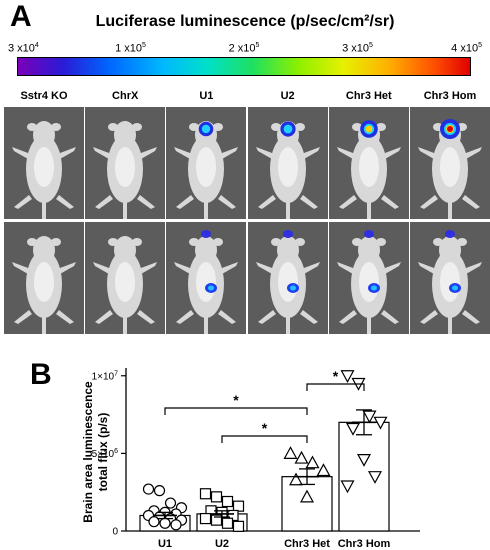 The image size is (490, 550). What do you see at coordinates (466, 48) in the screenshot?
I see `colorbar-tick-label: 4 x105` at bounding box center [466, 48].